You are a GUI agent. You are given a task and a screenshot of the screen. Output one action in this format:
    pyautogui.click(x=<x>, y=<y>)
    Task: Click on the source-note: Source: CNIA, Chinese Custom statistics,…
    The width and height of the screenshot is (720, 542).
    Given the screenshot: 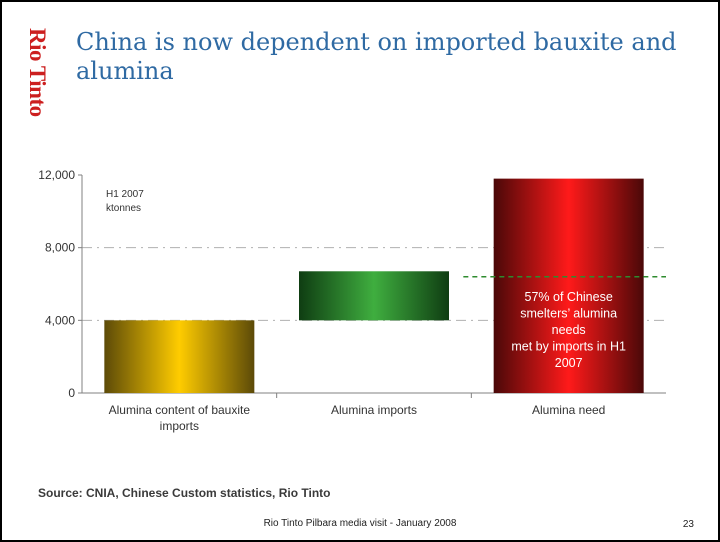 What is the action you would take?
    pyautogui.click(x=184, y=493)
    